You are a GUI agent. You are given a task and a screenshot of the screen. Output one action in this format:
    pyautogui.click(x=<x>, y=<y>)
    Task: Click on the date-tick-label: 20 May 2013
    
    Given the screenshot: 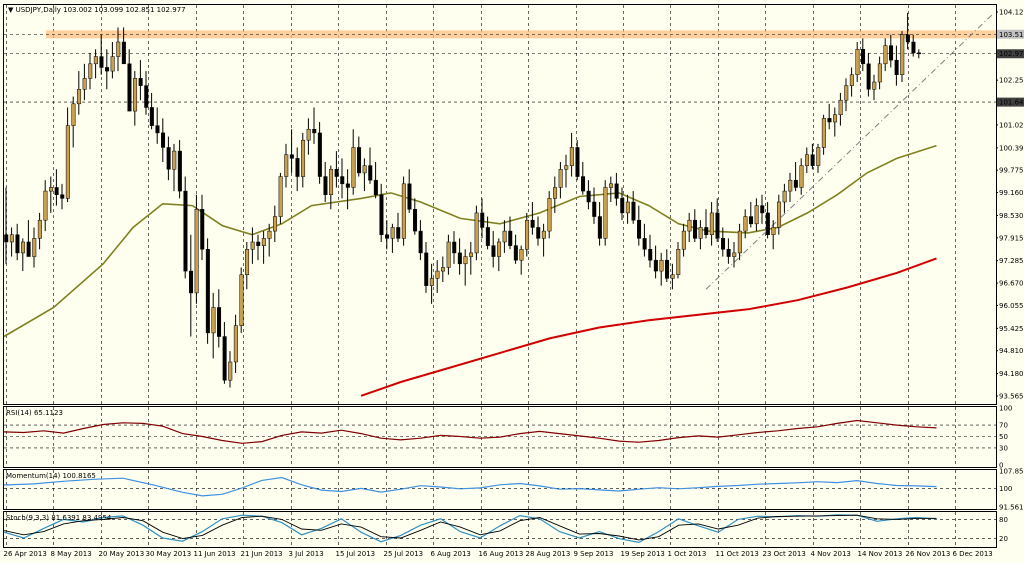 What is the action you would take?
    pyautogui.click(x=122, y=554)
    